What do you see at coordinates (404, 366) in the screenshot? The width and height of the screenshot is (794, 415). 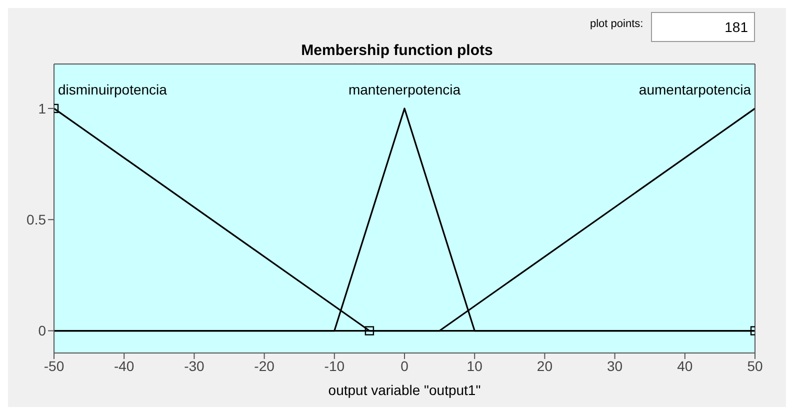 I see `x-tick-label: 0` at bounding box center [404, 366].